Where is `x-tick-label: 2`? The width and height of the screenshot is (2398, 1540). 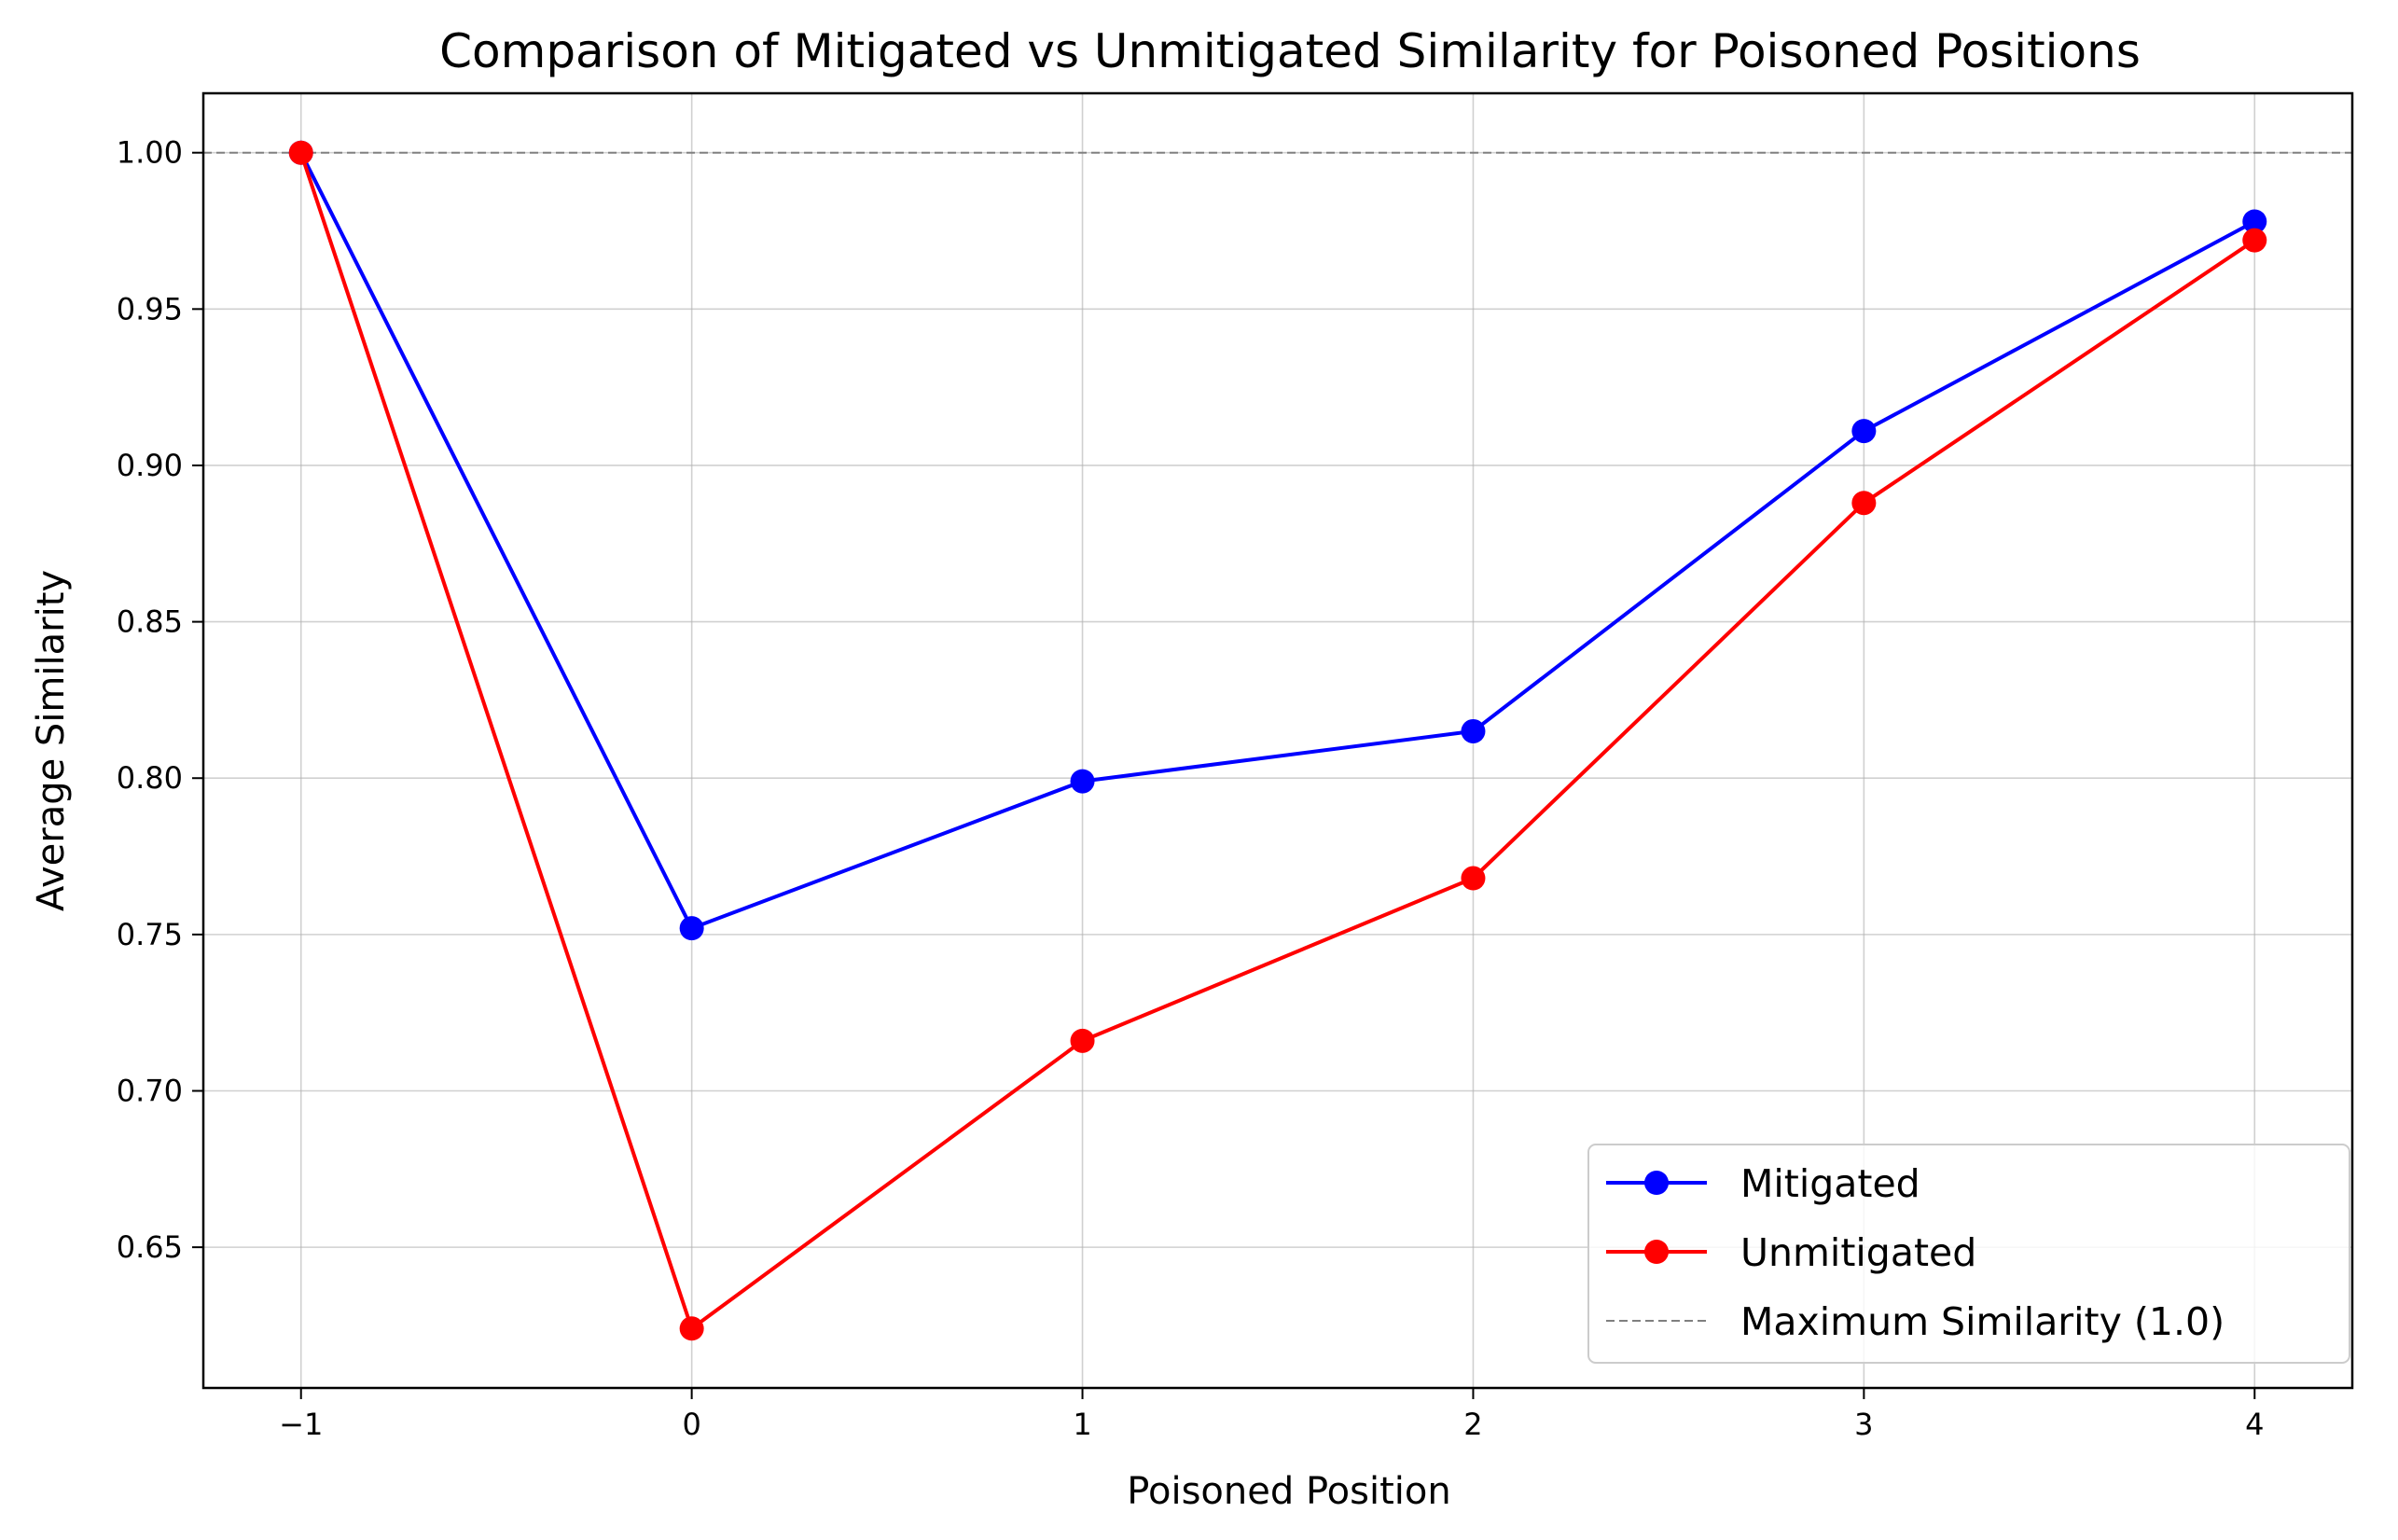 x-tick-label: 2 is located at coordinates (1472, 1424).